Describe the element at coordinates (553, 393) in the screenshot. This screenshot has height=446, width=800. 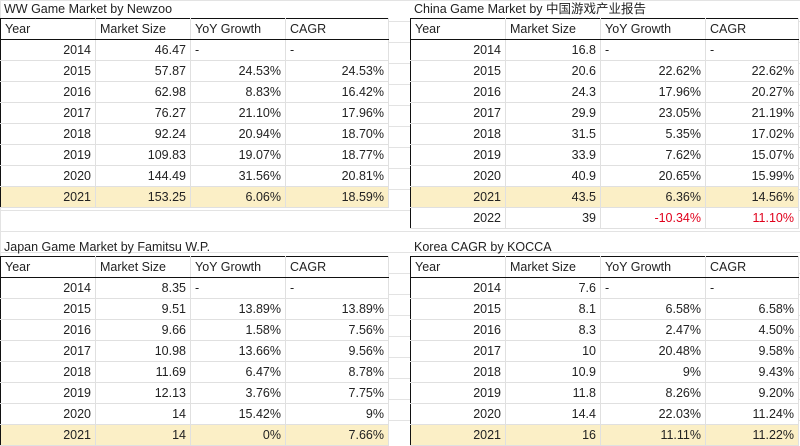
I see `market-size-cell: 11.8` at that location.